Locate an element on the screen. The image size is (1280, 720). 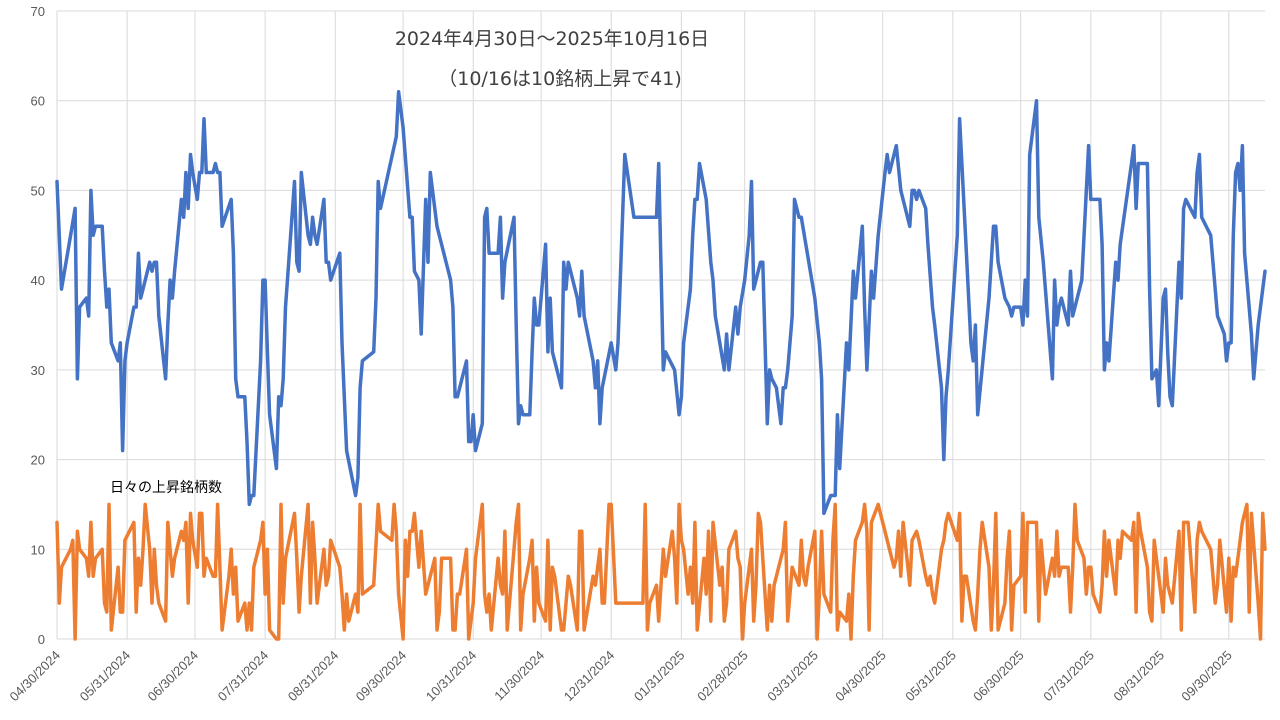
chart-title: 2024年4月30日～2025年10月16日 is located at coordinates (552, 39).